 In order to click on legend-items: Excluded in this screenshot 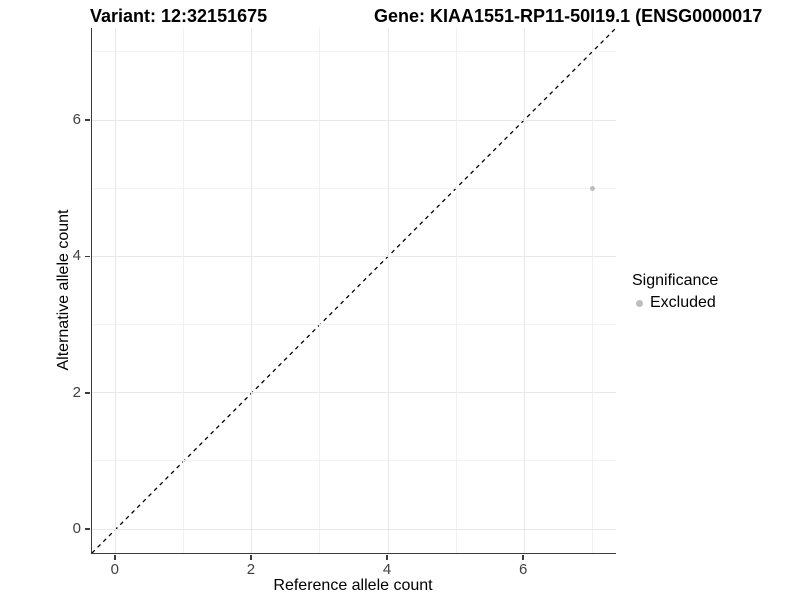, I will do `click(675, 303)`.